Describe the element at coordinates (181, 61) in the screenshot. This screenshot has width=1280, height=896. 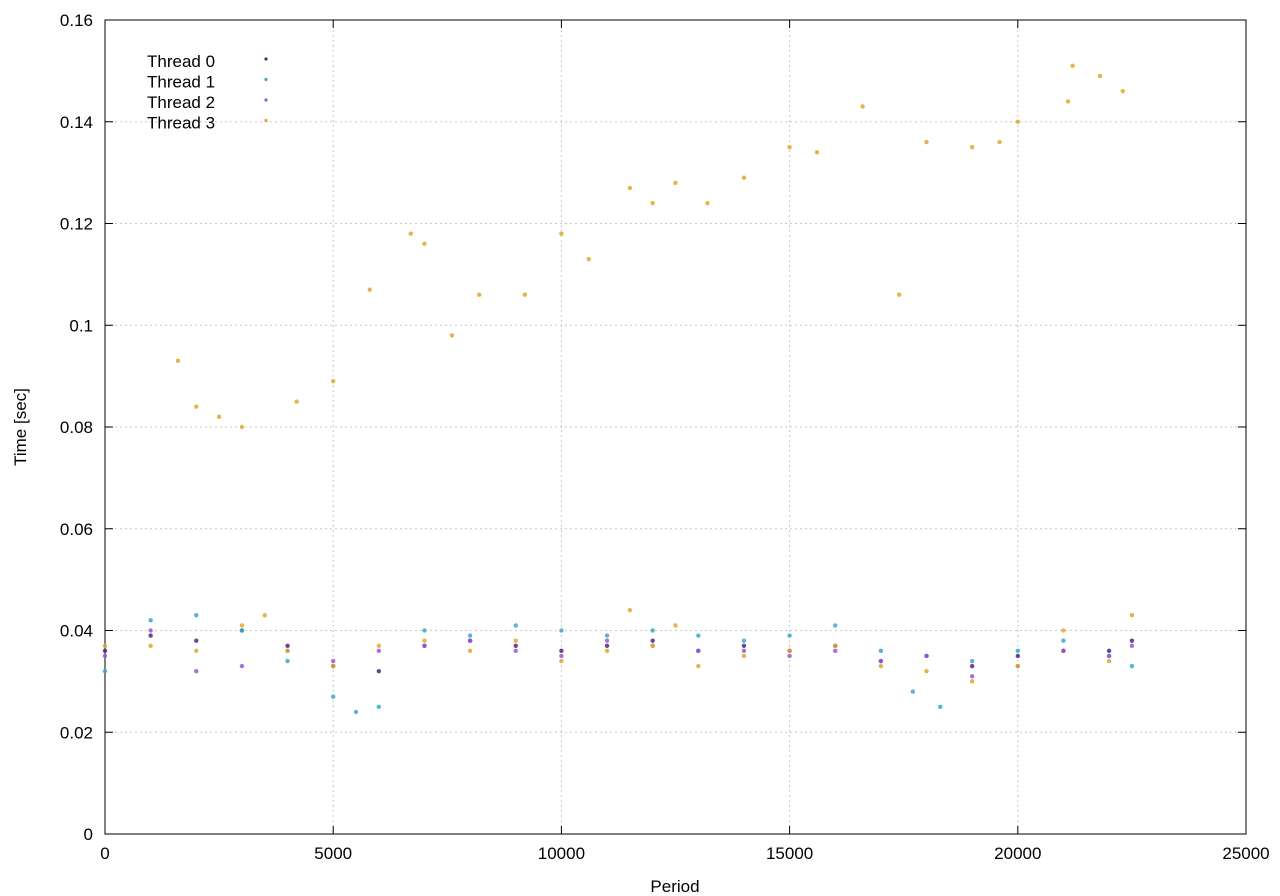
I see `legend-label: Thread 0` at that location.